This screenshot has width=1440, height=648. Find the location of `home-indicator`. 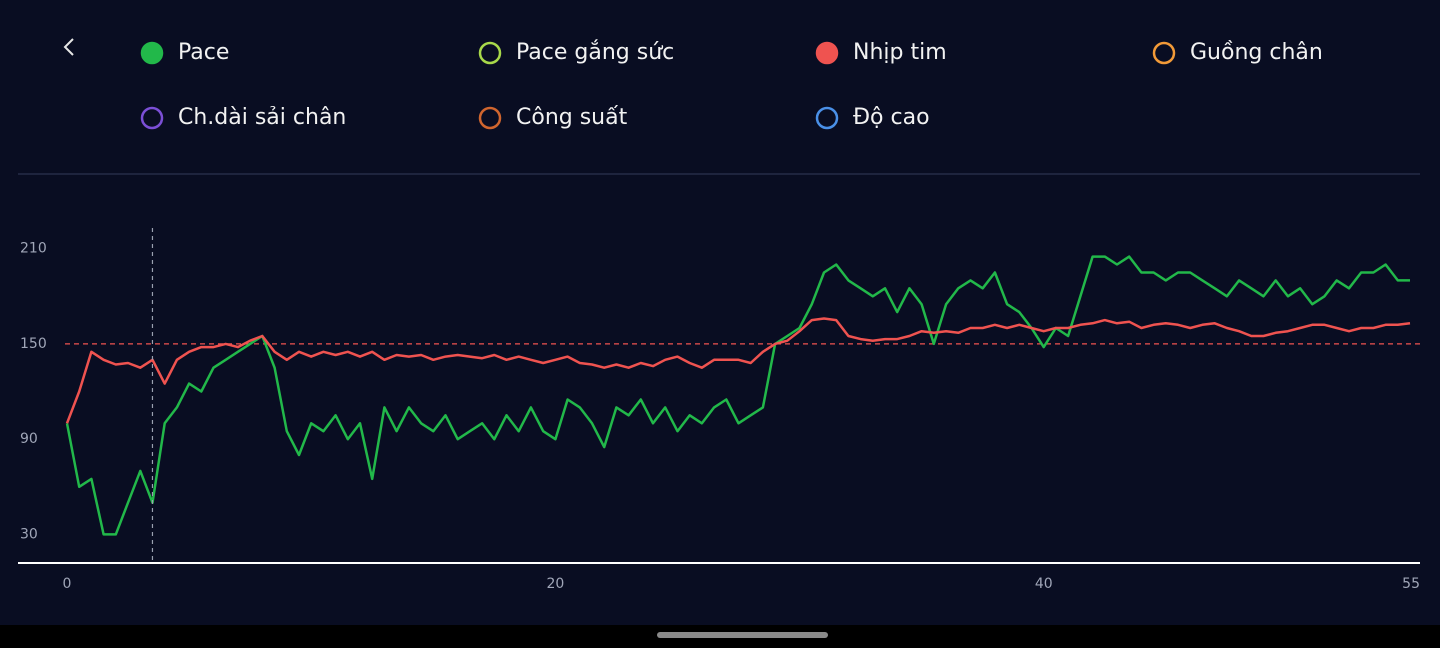

home-indicator is located at coordinates (742, 635).